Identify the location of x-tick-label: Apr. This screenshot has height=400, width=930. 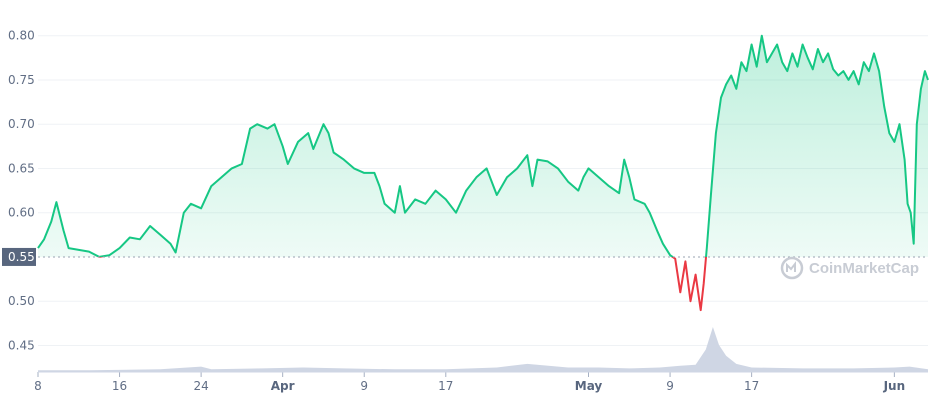
(283, 386).